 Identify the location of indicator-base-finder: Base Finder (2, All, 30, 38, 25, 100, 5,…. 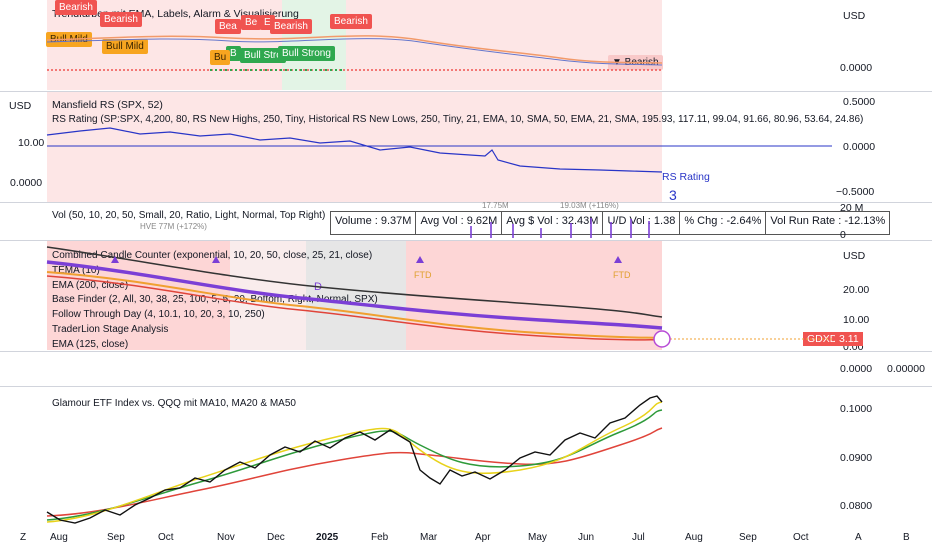
(215, 299).